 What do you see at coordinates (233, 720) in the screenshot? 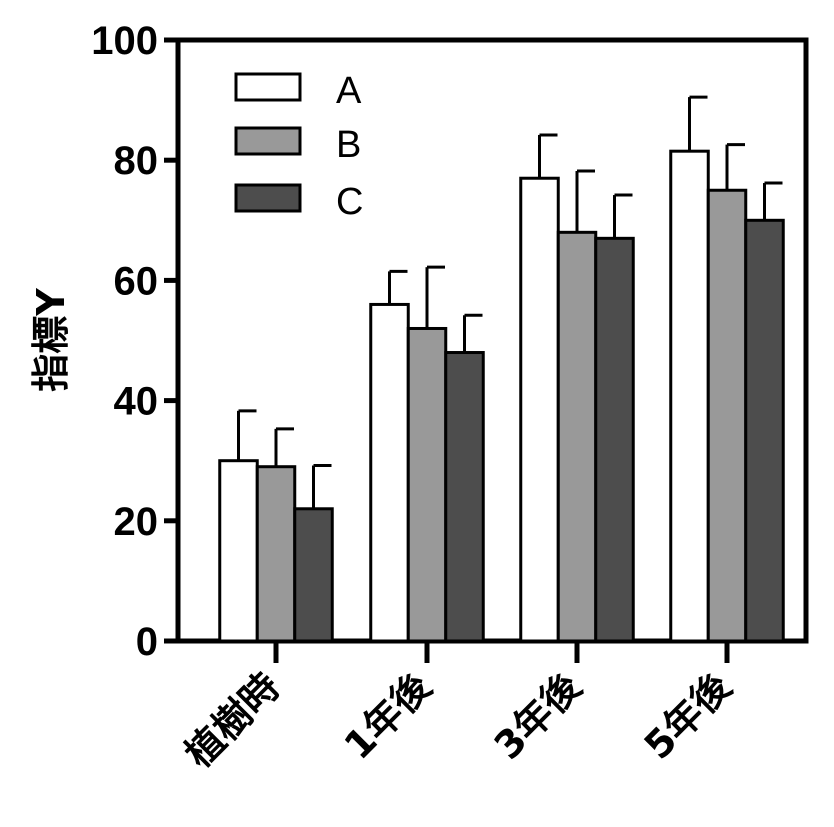
I see `x-category-label: 植樹時` at bounding box center [233, 720].